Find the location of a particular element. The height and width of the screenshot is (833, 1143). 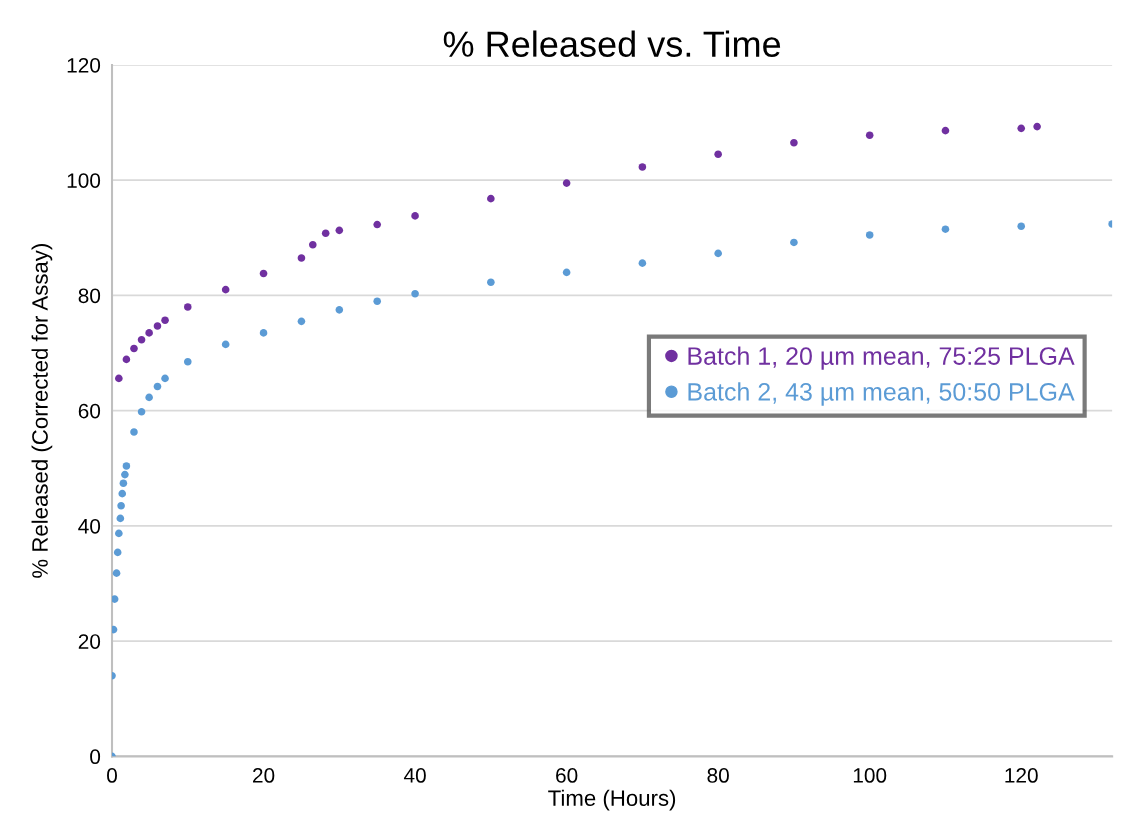

x-tick-label: 20 is located at coordinates (264, 775).